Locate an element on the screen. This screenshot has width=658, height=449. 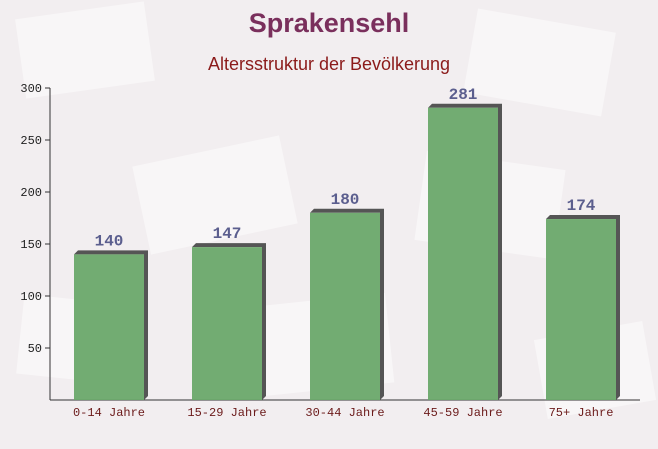
value-label: 147 is located at coordinates (227, 234).